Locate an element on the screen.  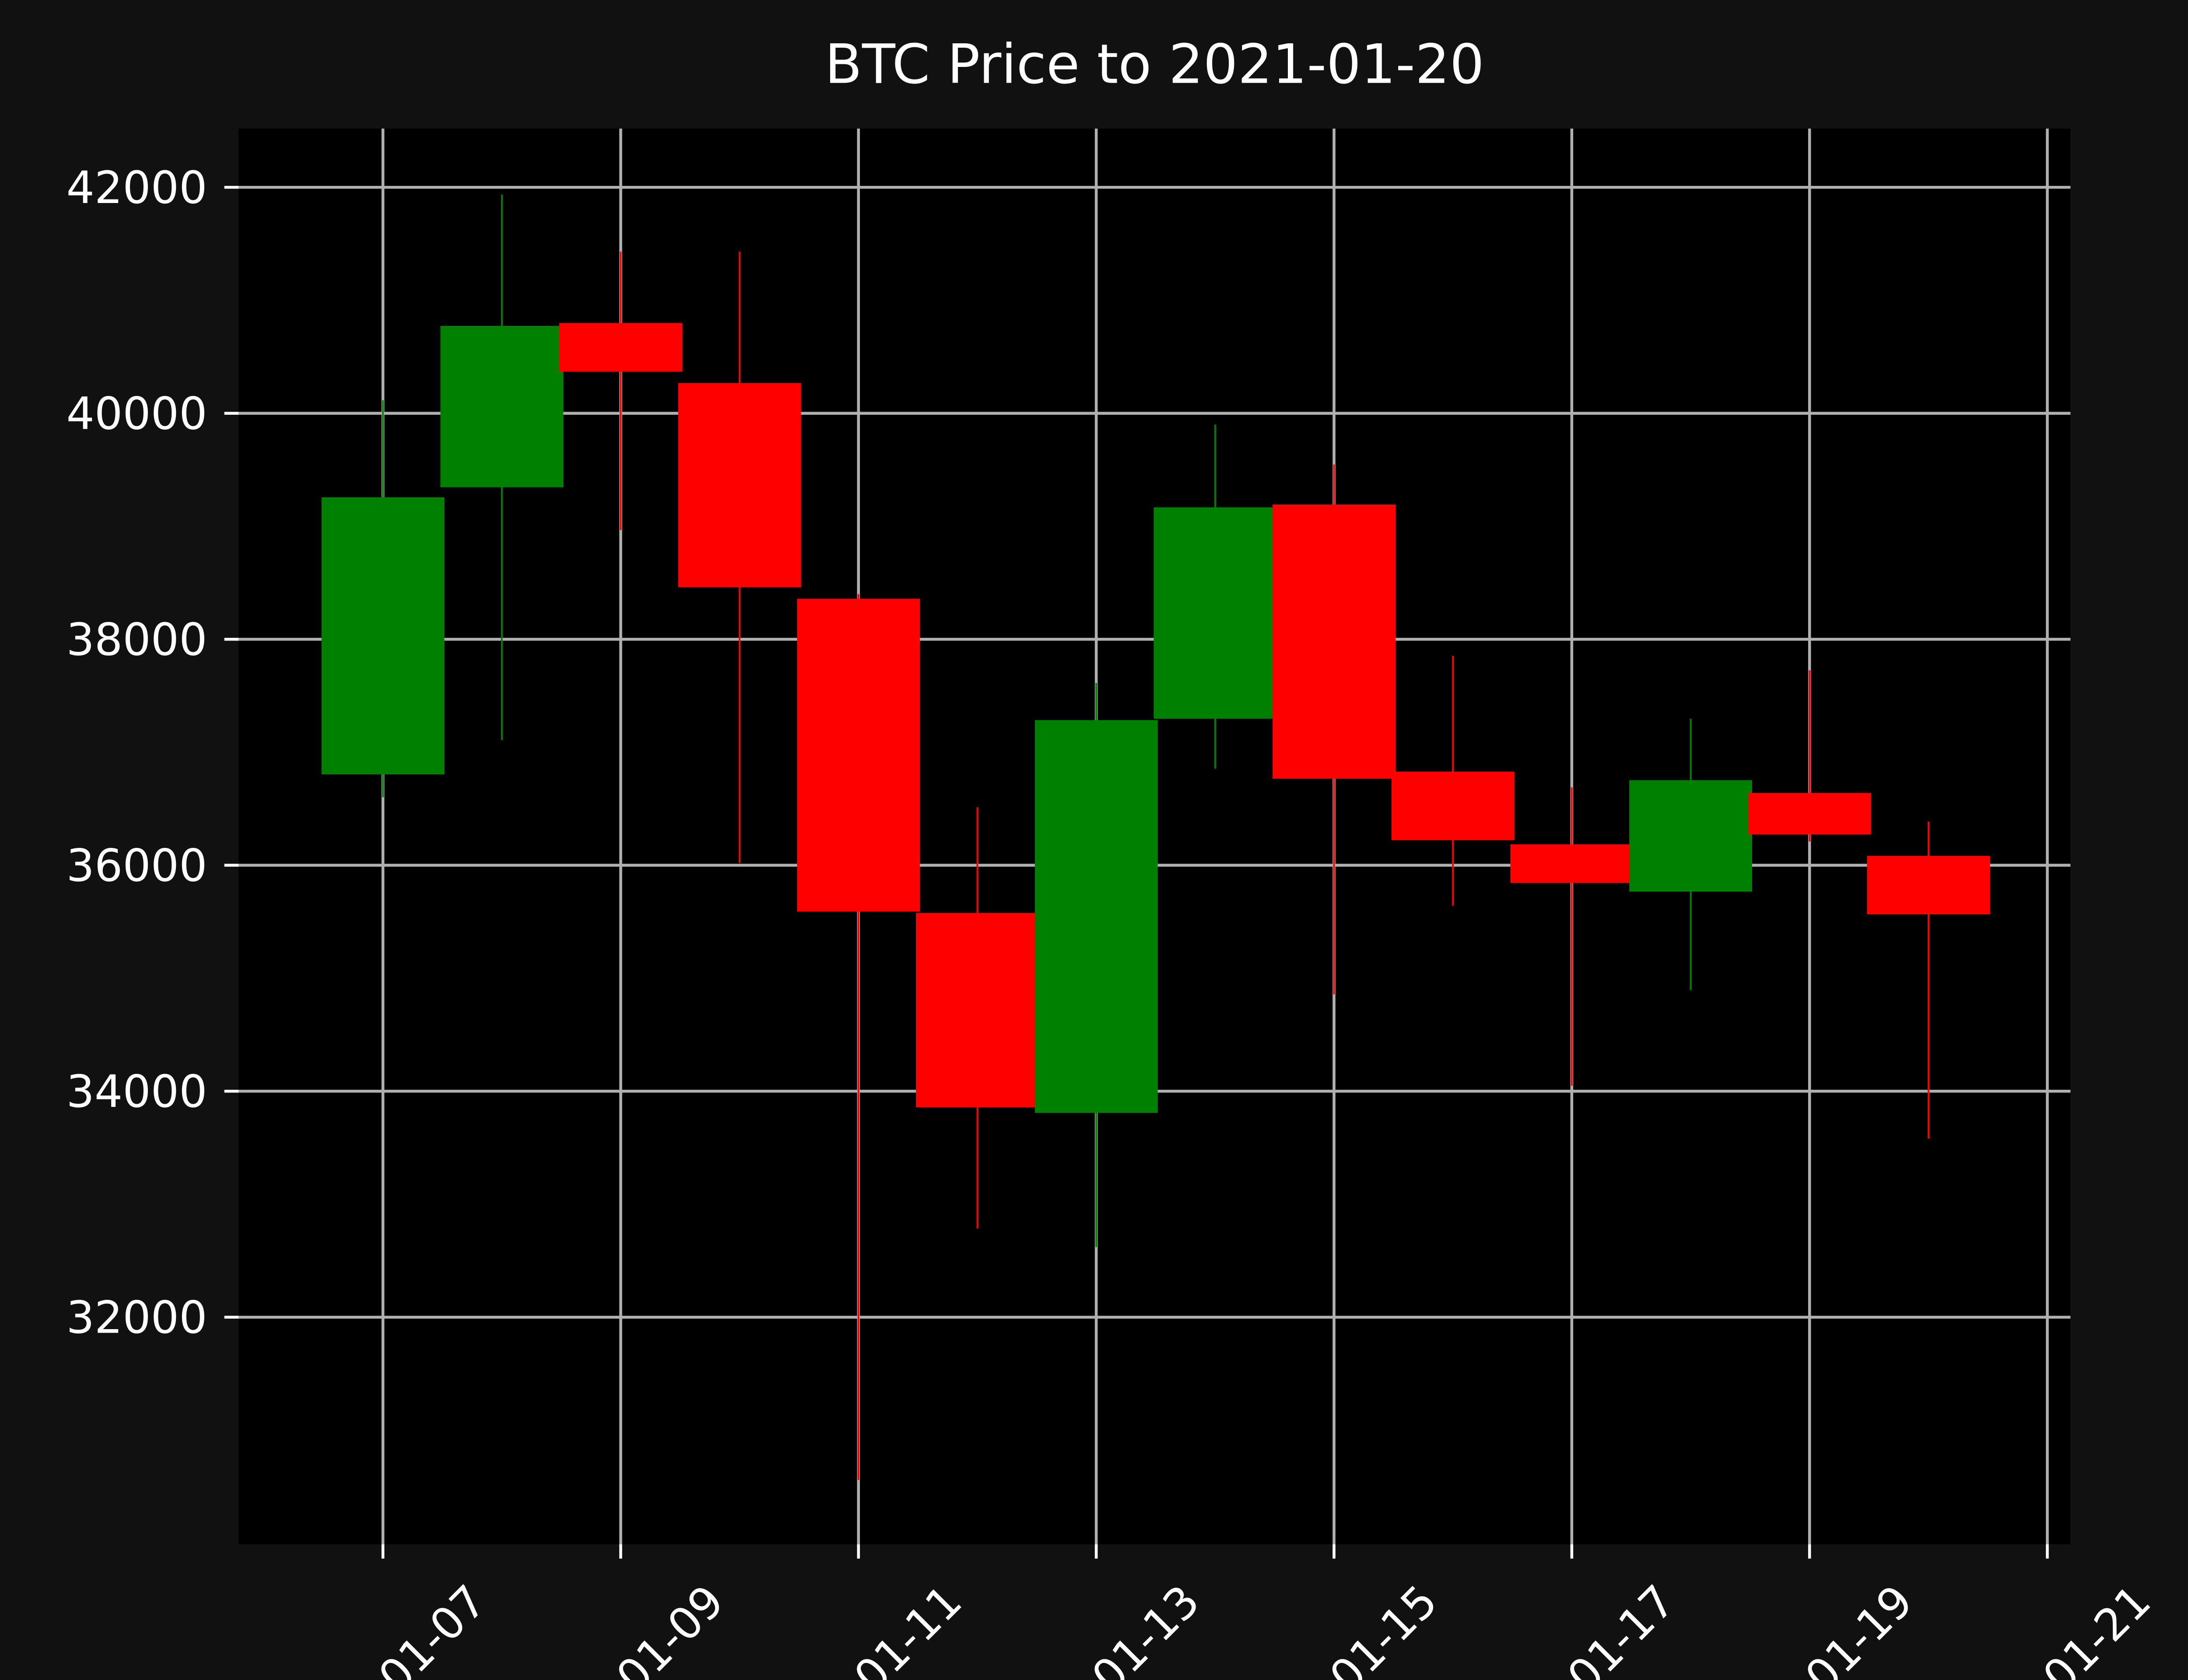
y-tick-label: 36000 is located at coordinates (136, 866).